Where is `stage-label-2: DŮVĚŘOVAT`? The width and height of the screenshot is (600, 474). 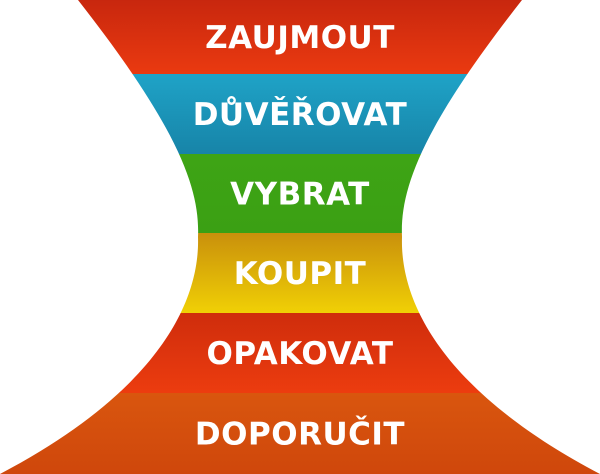 stage-label-2: DŮVĚŘOVAT is located at coordinates (300, 114).